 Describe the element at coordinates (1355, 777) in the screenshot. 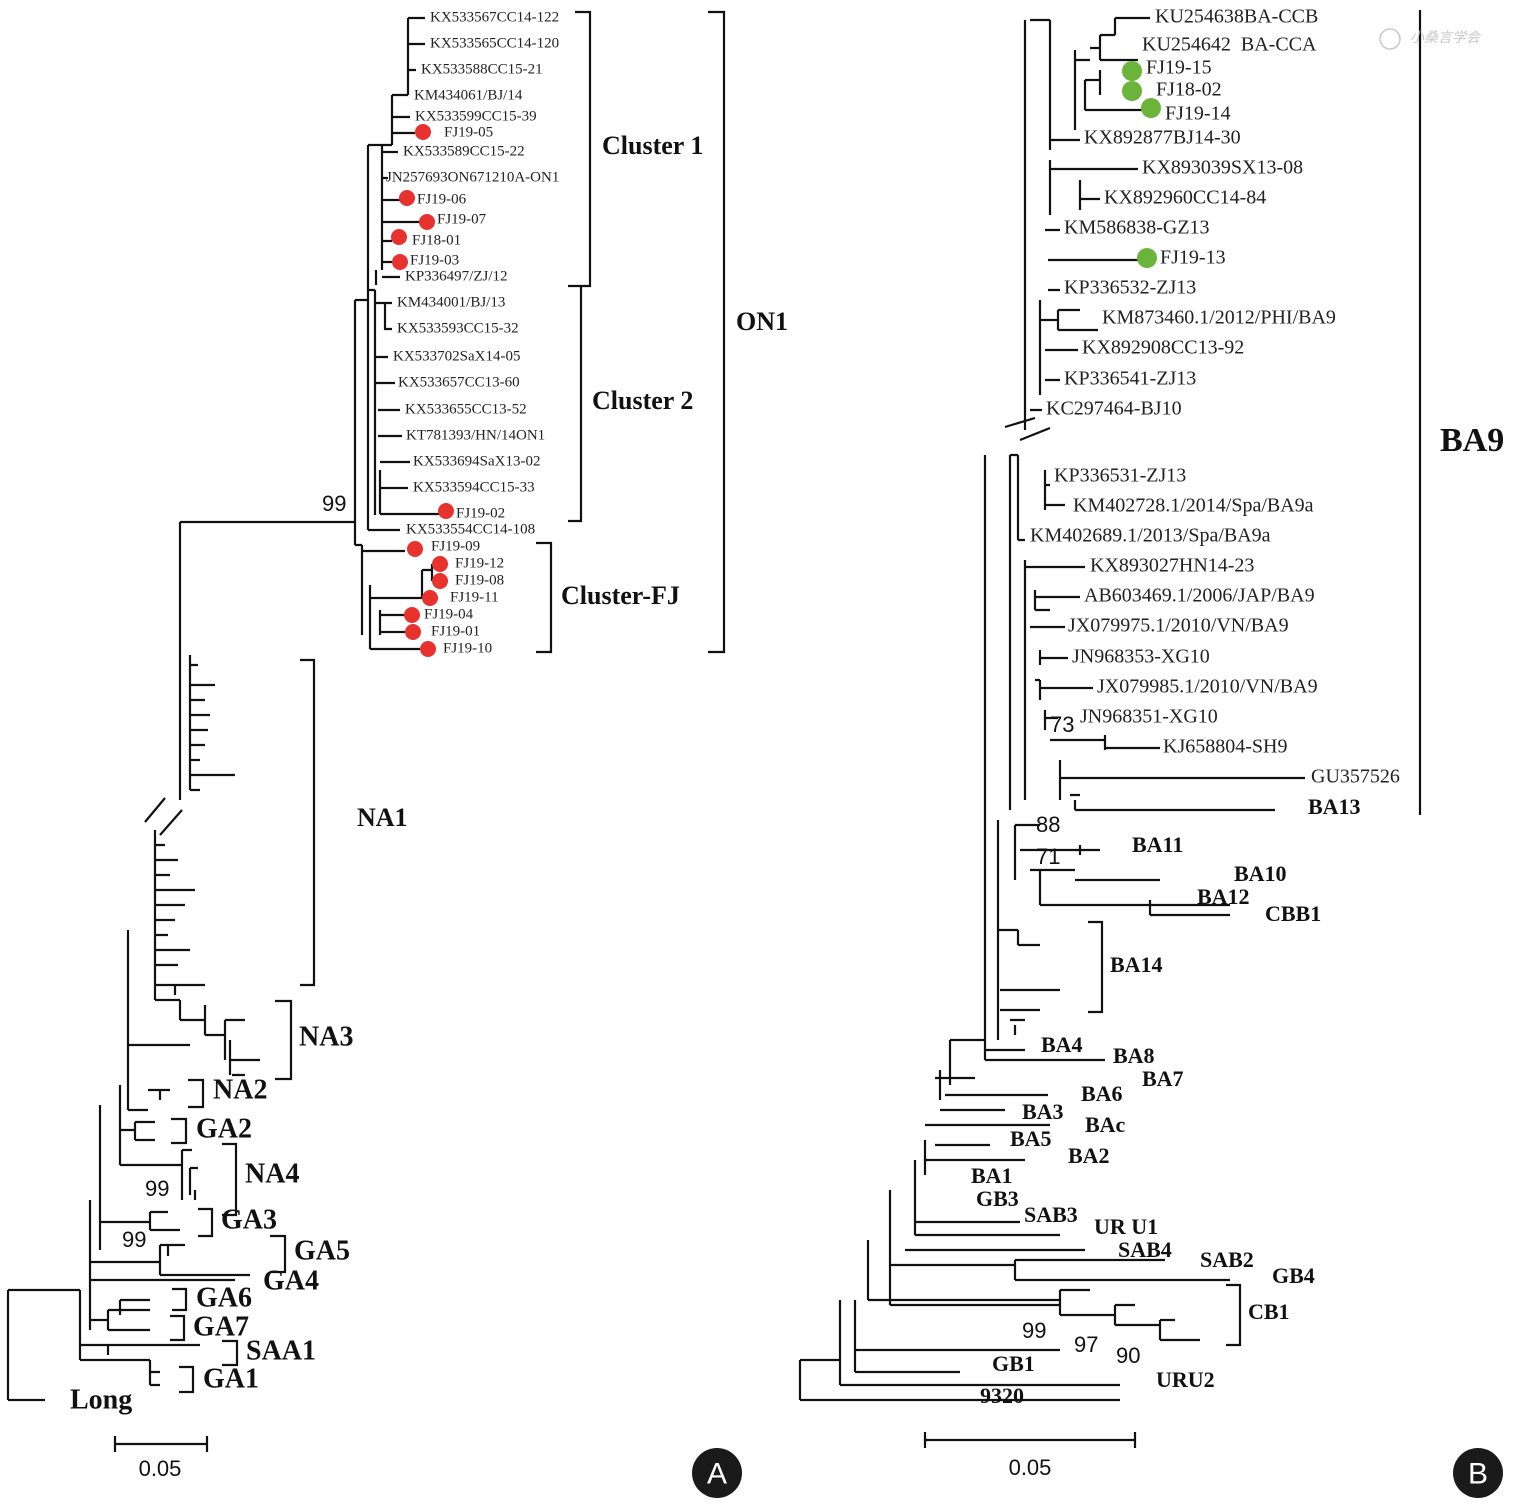

I see `taxon-label: GU357526` at that location.